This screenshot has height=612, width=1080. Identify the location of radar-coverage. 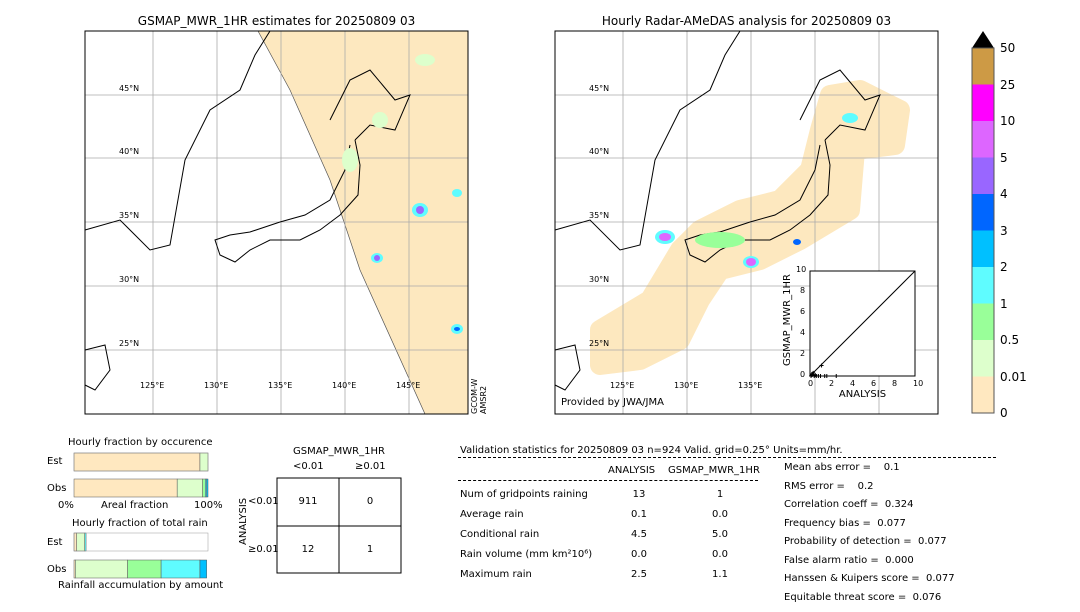
(750, 227).